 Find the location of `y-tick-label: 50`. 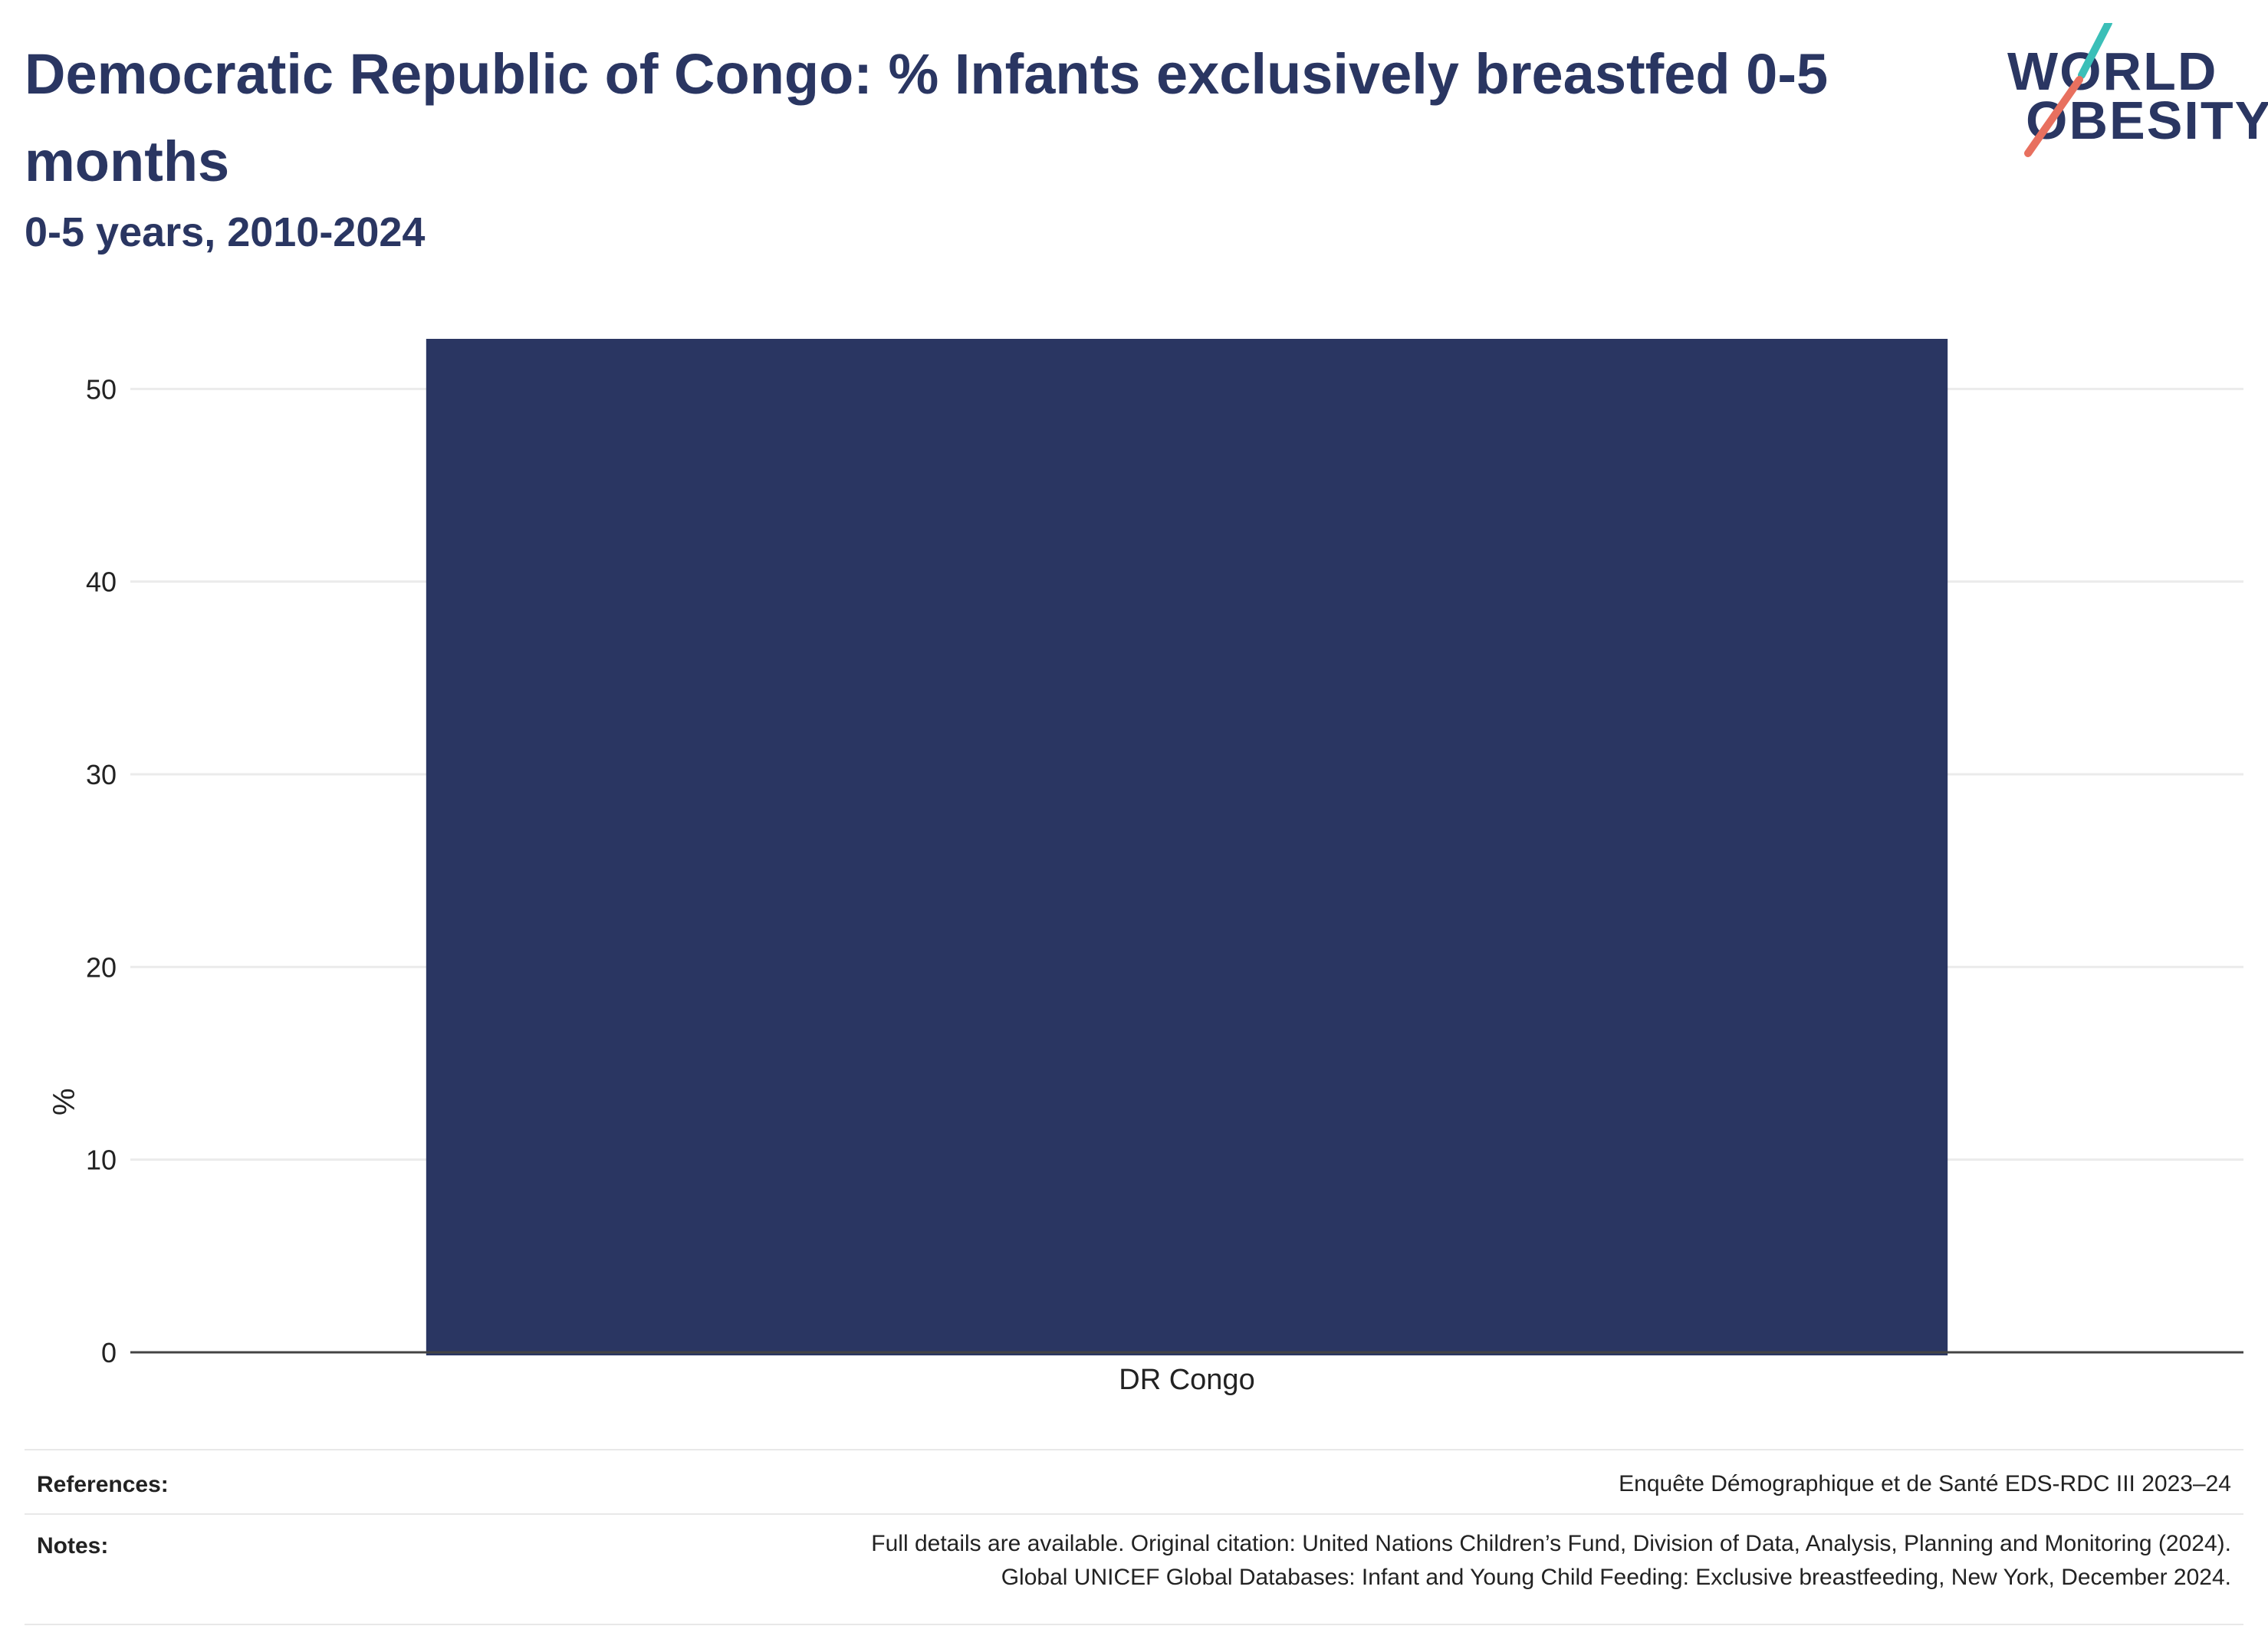

y-tick-label: 50 is located at coordinates (101, 389).